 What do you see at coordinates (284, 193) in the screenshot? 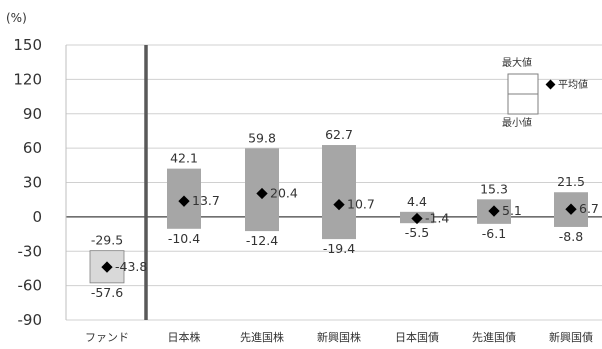
I see `average-value-label: 20.4` at bounding box center [284, 193].